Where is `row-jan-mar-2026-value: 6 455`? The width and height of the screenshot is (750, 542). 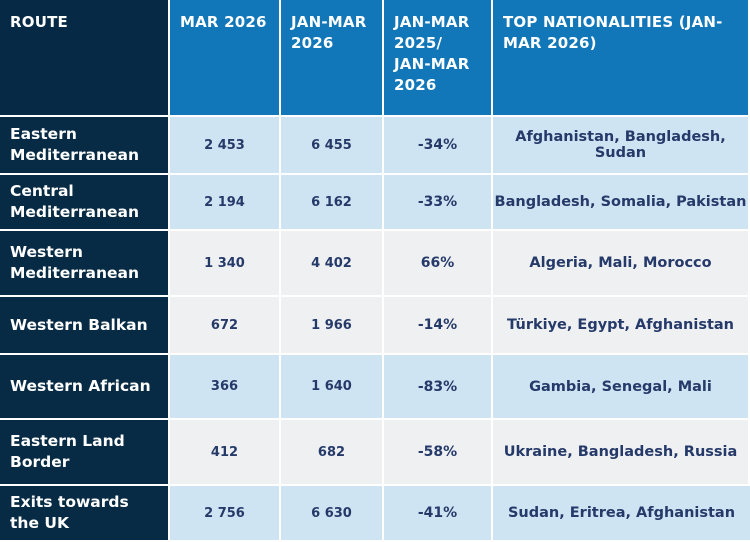
row-jan-mar-2026-value: 6 455 is located at coordinates (332, 146).